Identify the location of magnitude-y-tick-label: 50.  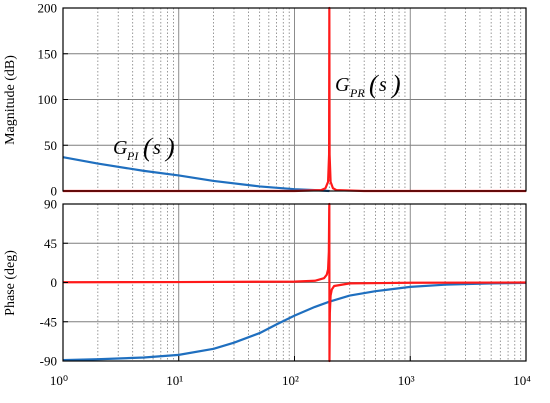
(50, 145).